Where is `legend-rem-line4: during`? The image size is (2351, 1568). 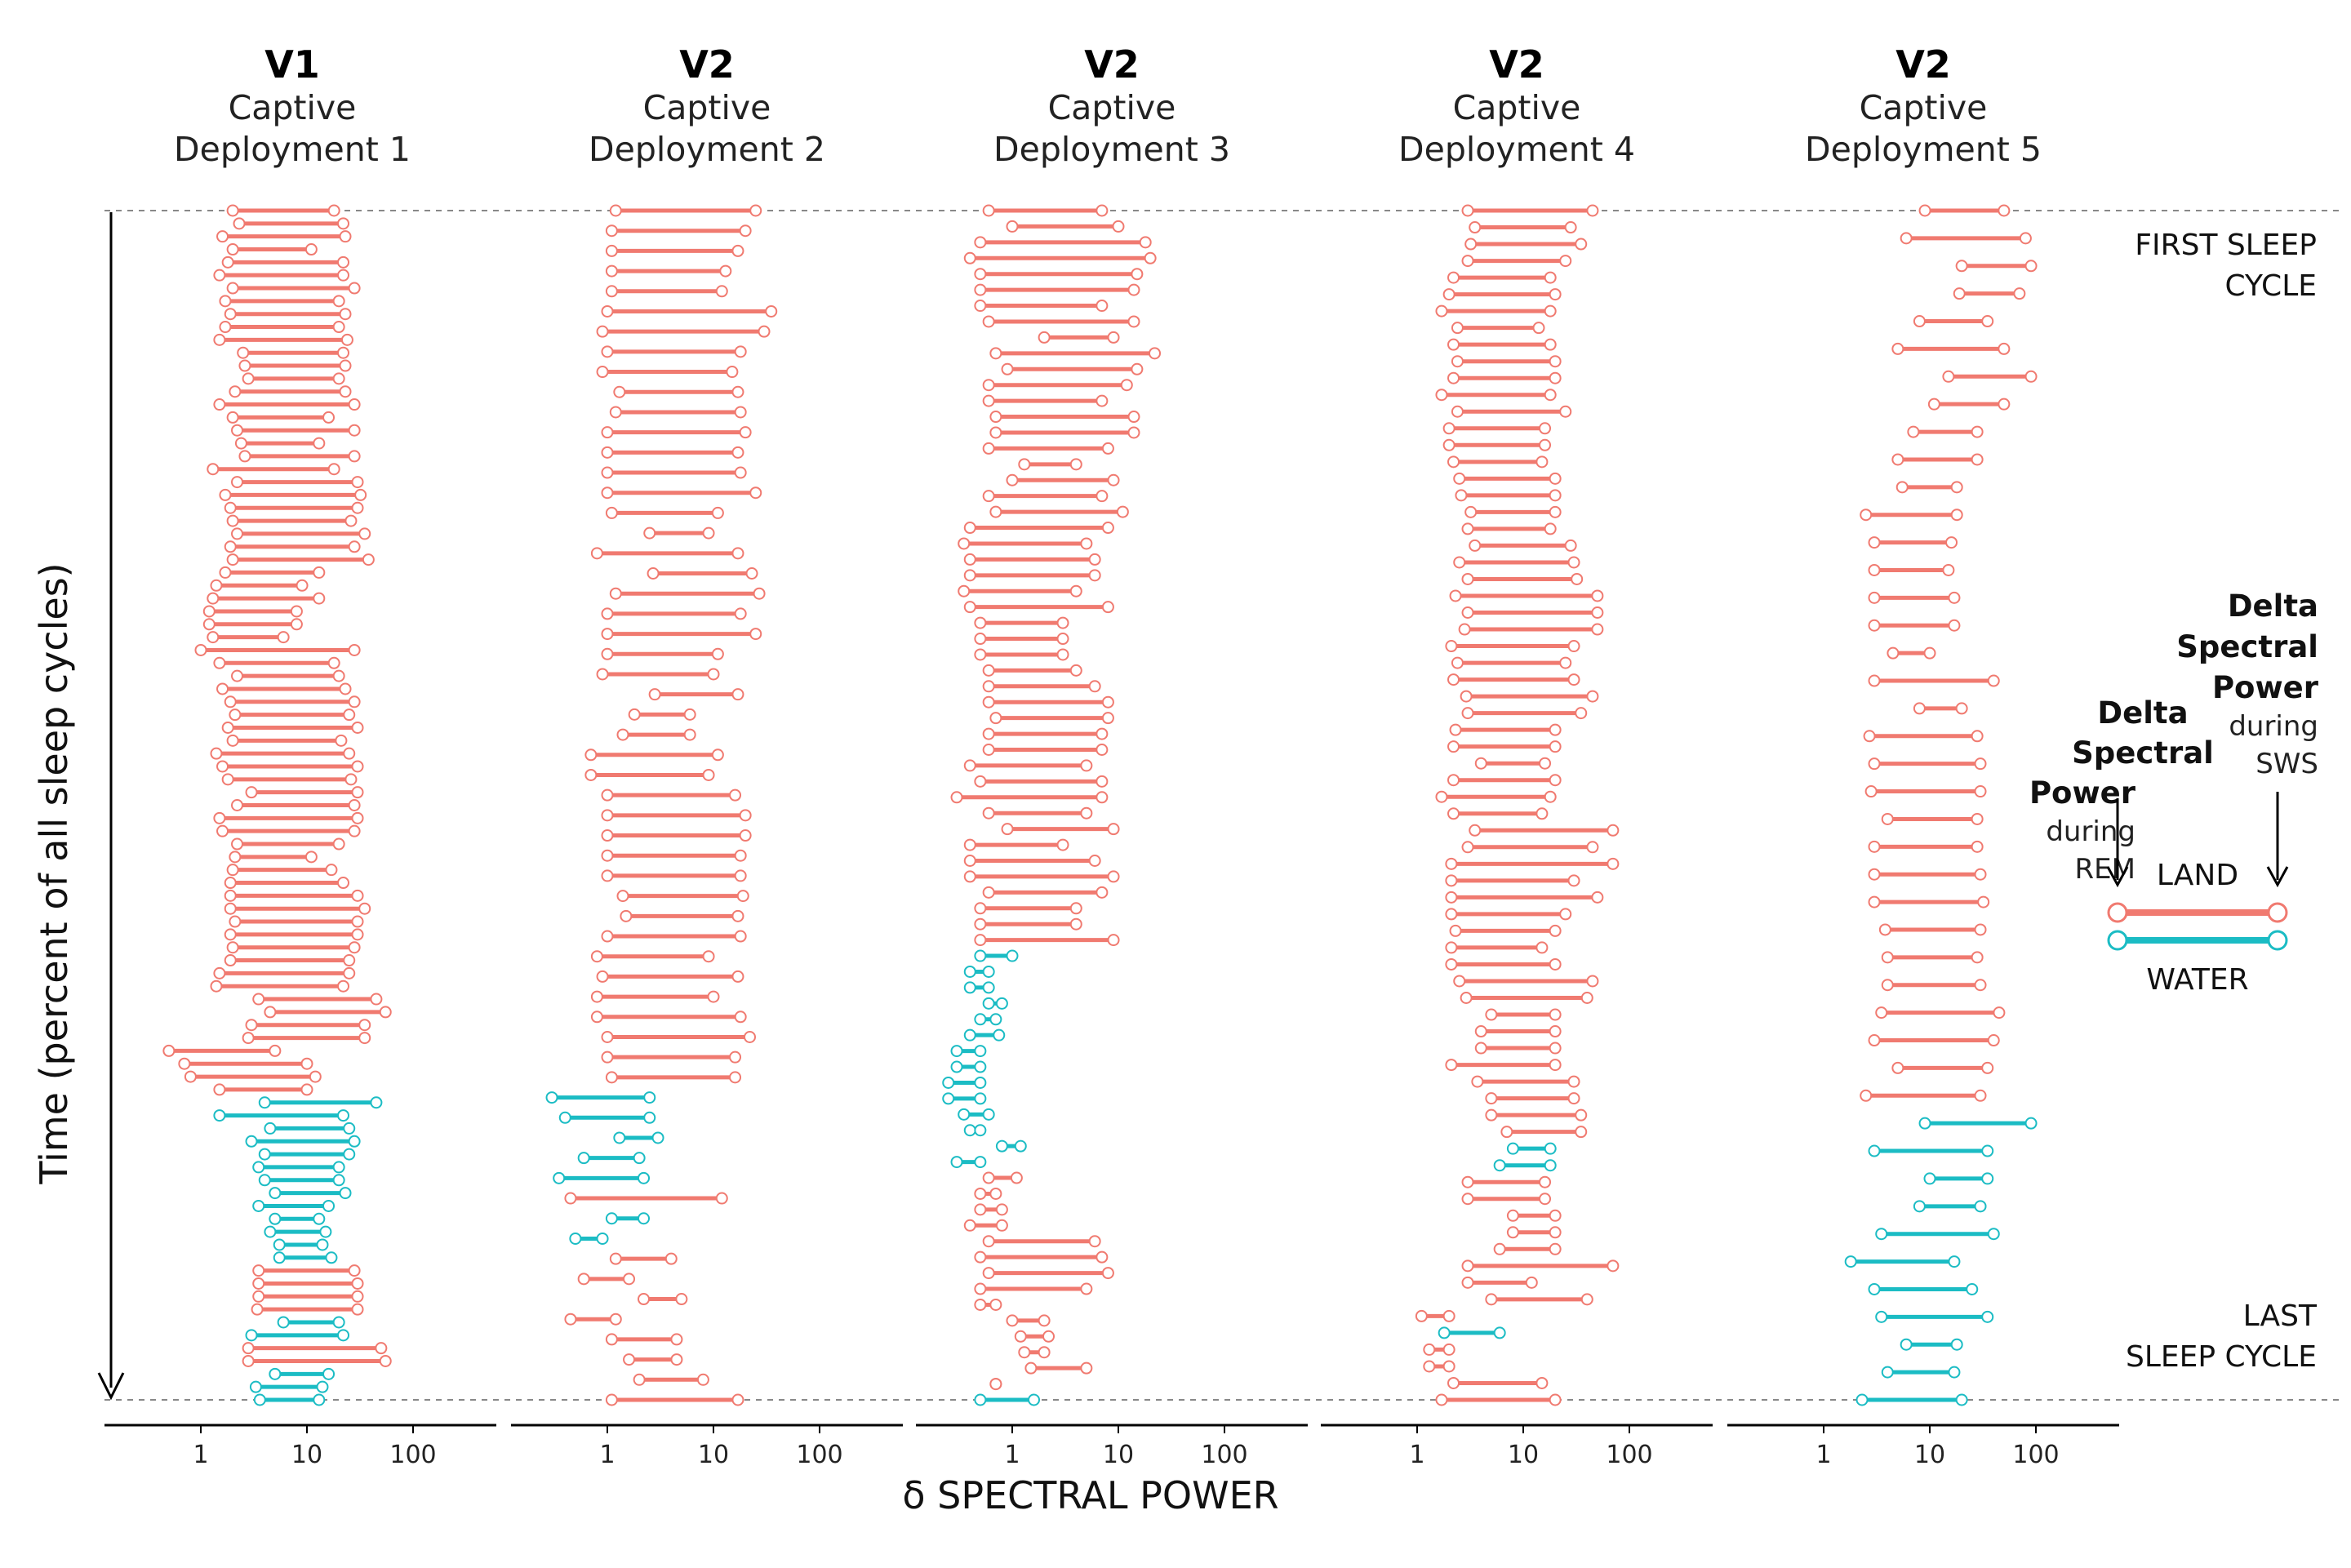 legend-rem-line4: during is located at coordinates (2090, 832).